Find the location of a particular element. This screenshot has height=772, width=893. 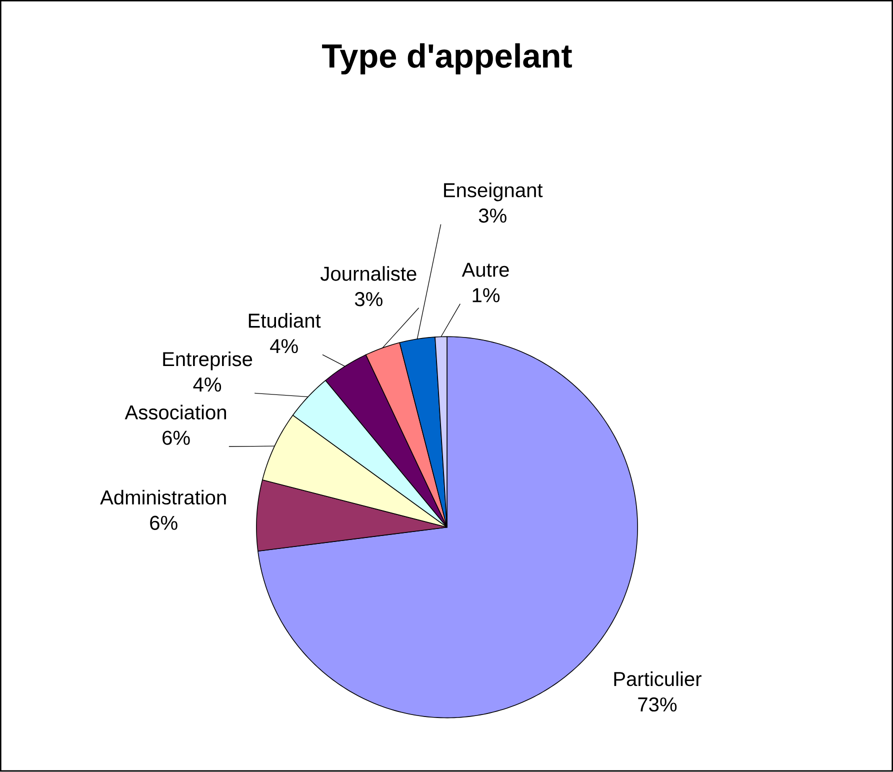

slice-label: Association is located at coordinates (175, 412).